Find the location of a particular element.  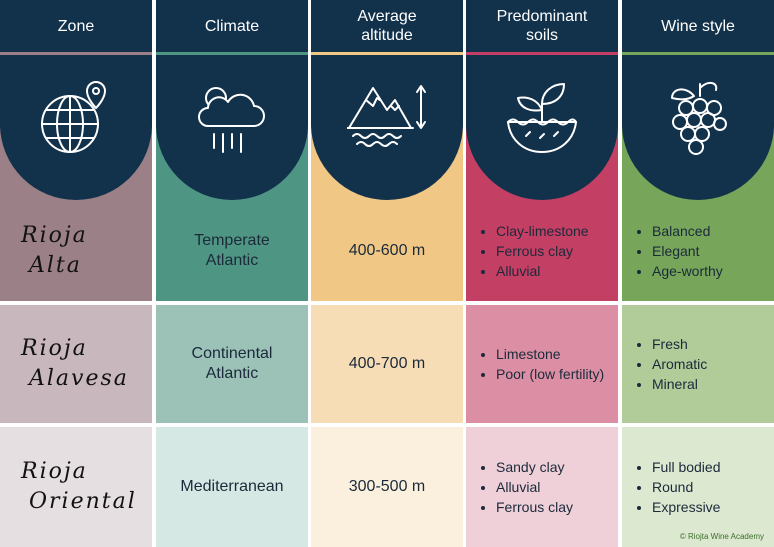

wine-list-oriental: Full bodied Round Expressive is located at coordinates (698, 487).